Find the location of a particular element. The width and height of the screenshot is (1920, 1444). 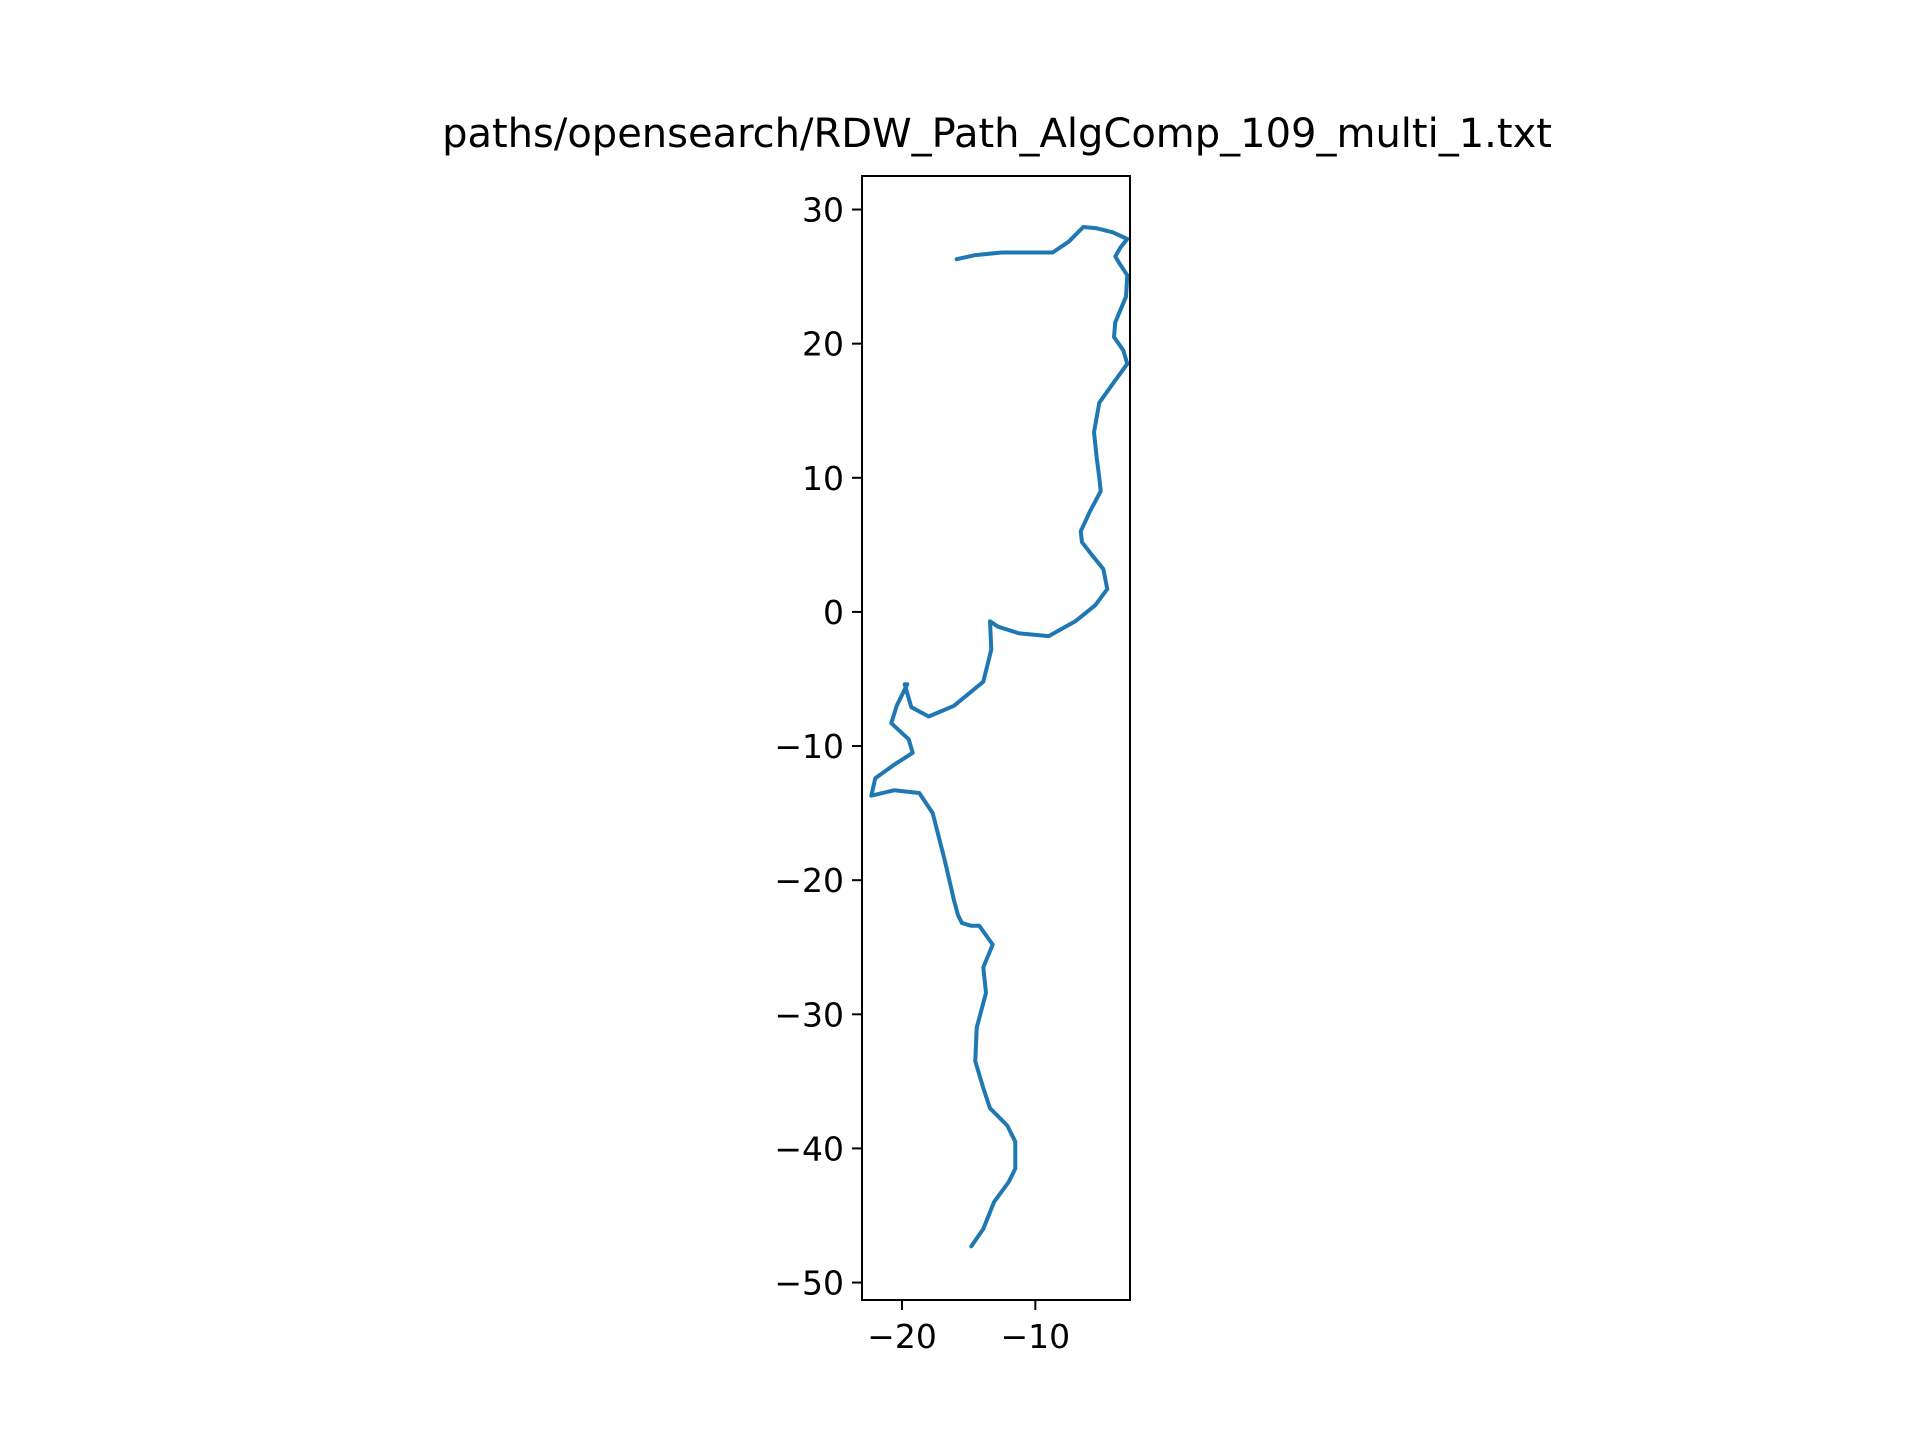

plot-area is located at coordinates (999, 737).